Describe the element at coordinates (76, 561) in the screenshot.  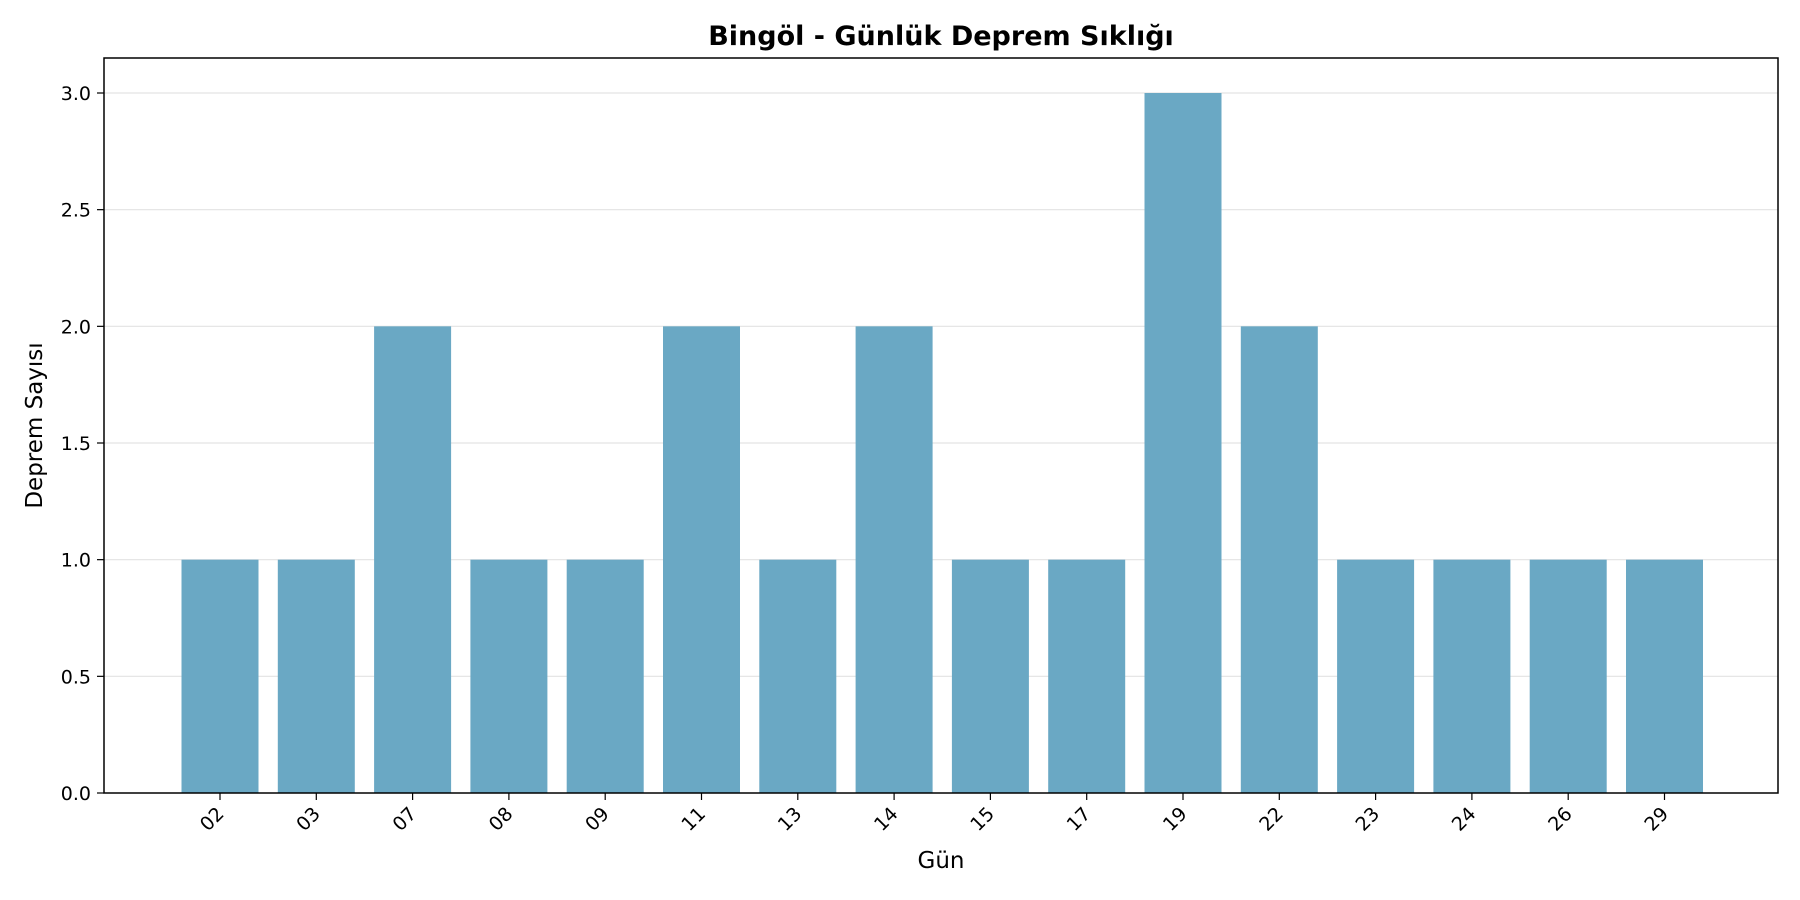
I see `y-tick-label: 1.0` at that location.